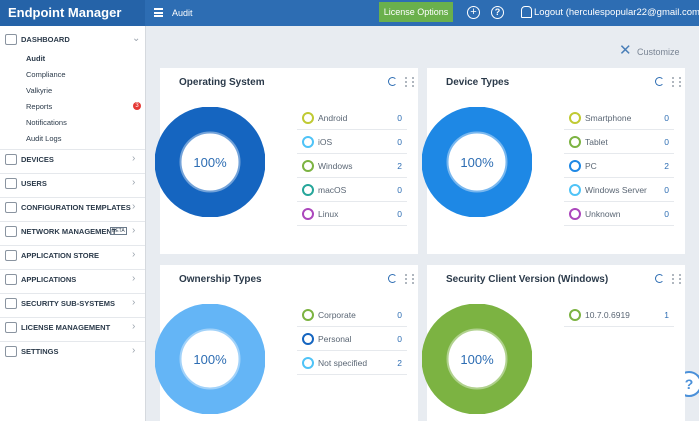 This screenshot has width=699, height=421. Describe the element at coordinates (76, 207) in the screenshot. I see `menu-item: CONFIGURATION TEMPLATES` at that location.